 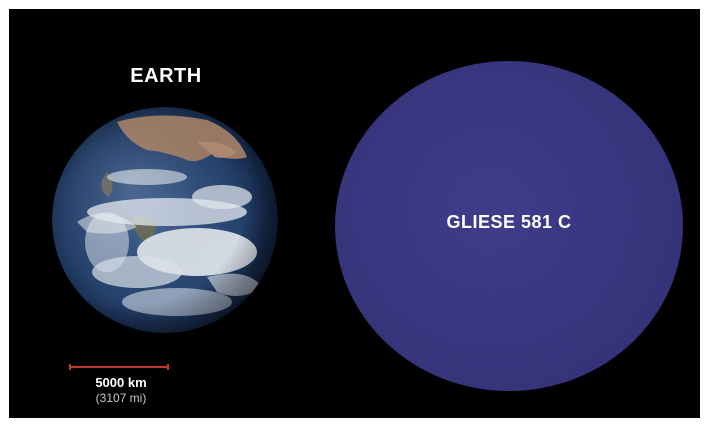 What do you see at coordinates (509, 222) in the screenshot?
I see `gliese-label: GLIESE 581 C` at bounding box center [509, 222].